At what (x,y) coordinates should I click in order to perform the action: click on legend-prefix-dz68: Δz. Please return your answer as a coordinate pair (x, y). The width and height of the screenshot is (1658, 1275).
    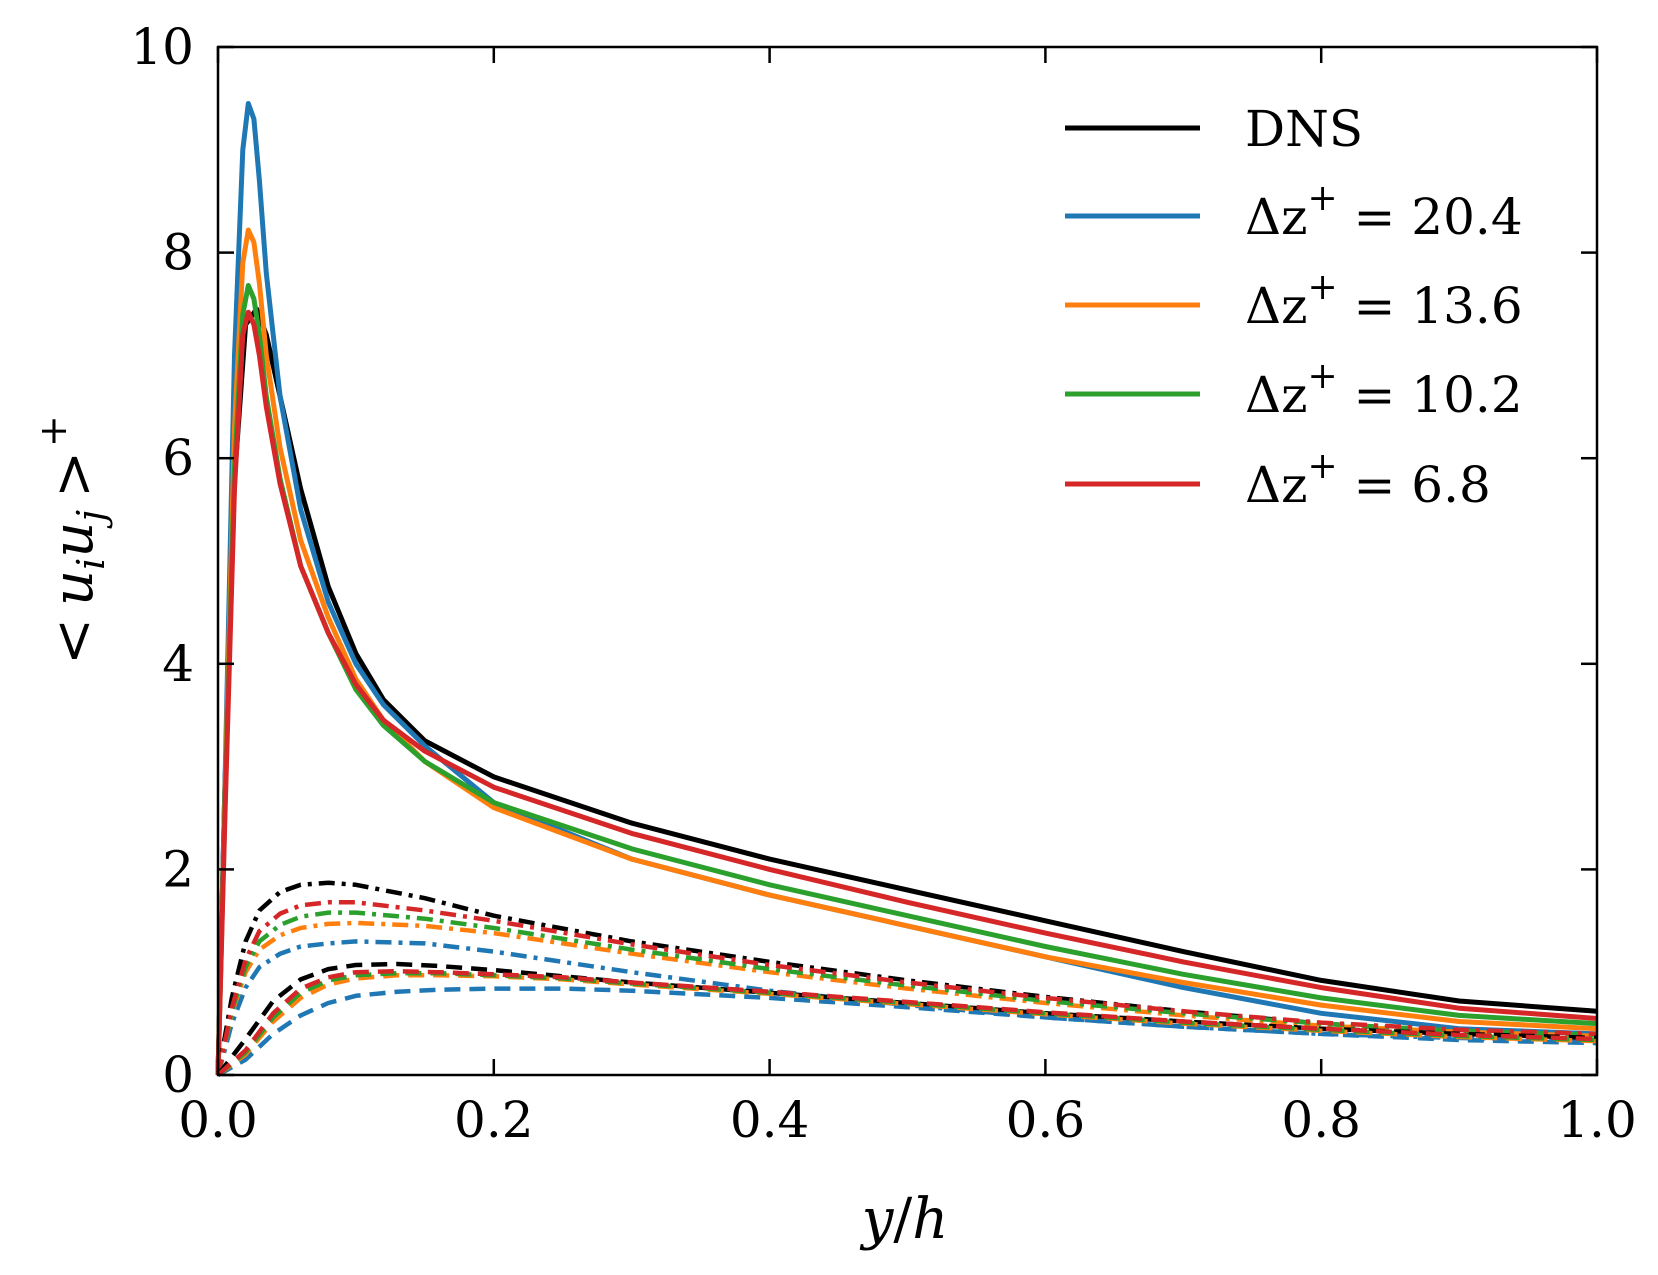
    Looking at the image, I should click on (1276, 485).